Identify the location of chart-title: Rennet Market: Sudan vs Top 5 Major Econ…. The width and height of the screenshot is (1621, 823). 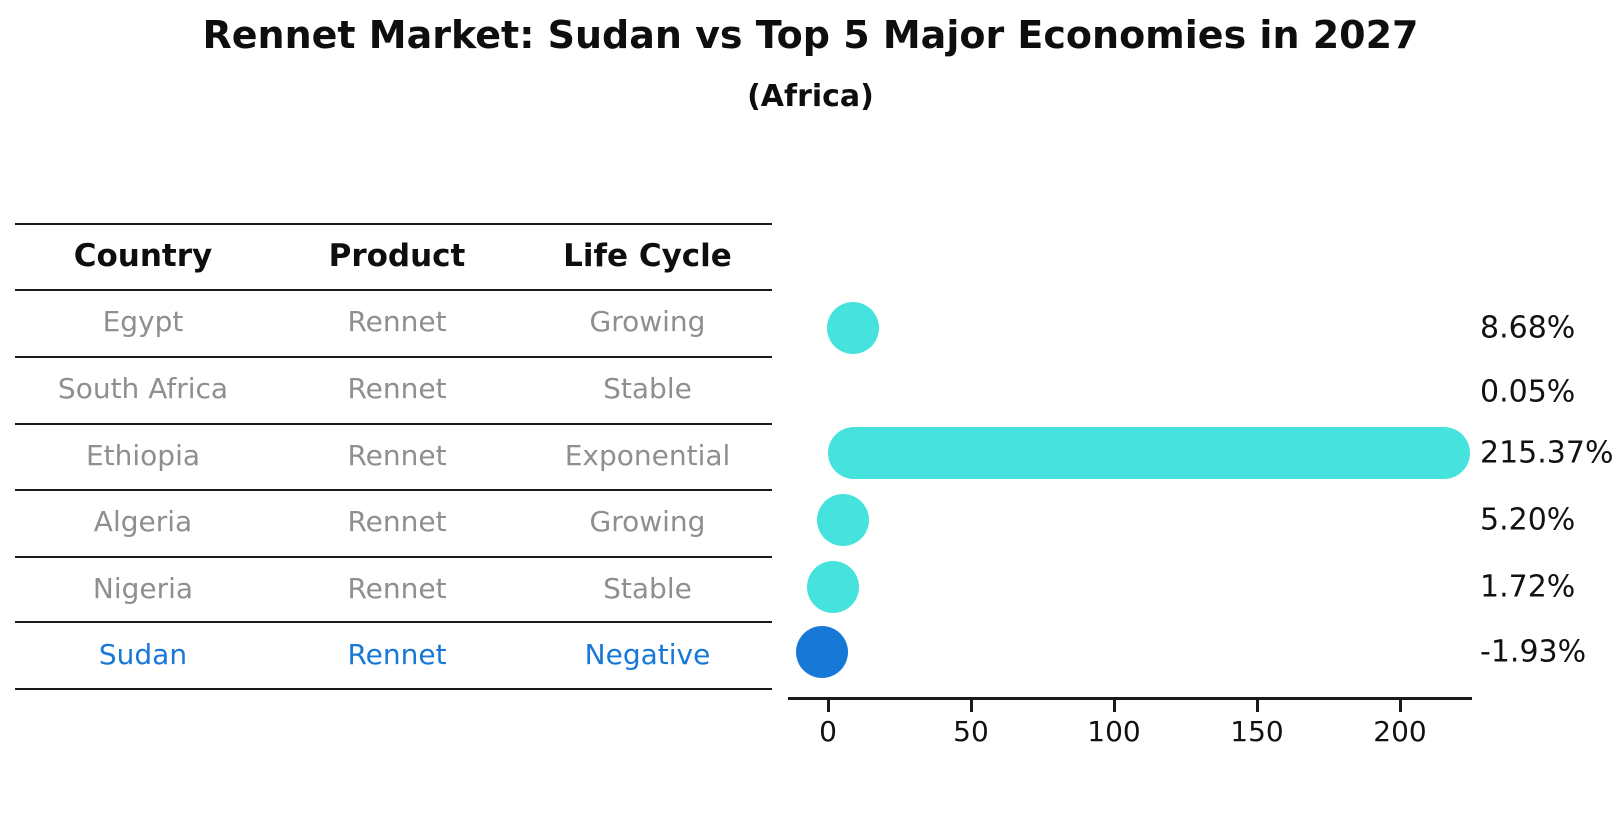
(810, 35).